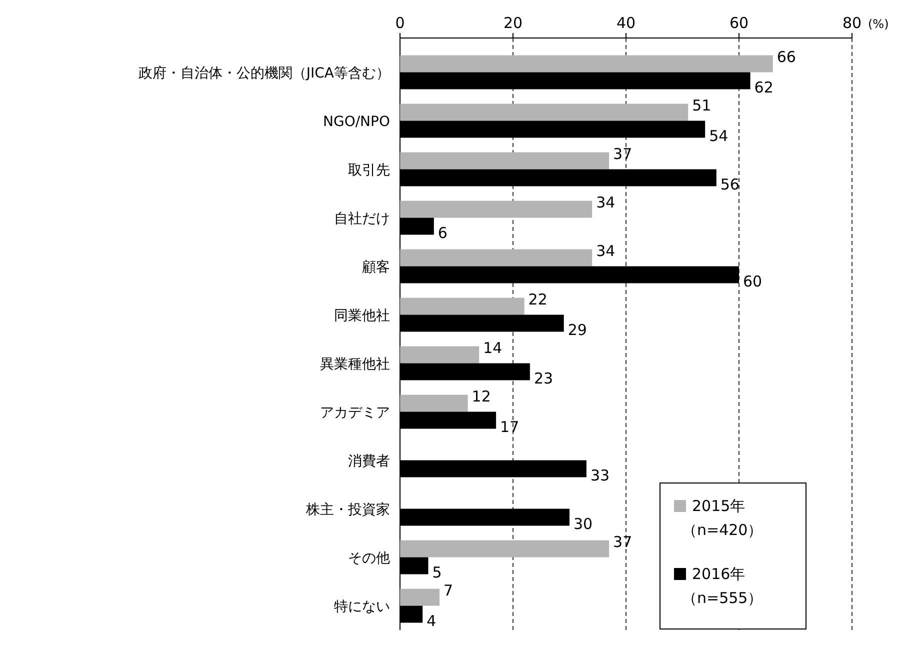 The image size is (901, 645). Describe the element at coordinates (481, 396) in the screenshot. I see `data-label: 12` at that location.